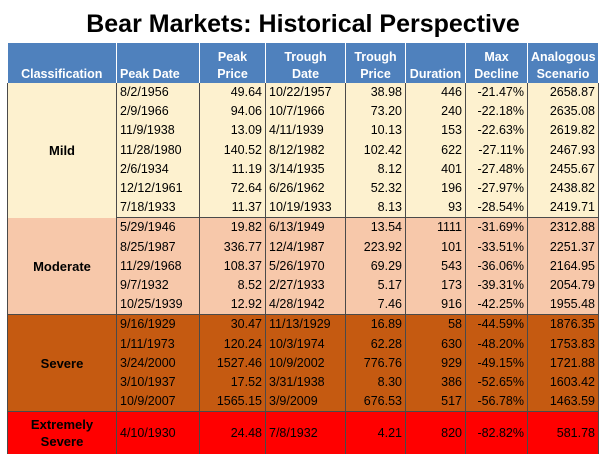 This screenshot has height=473, width=606. Describe the element at coordinates (375, 344) in the screenshot. I see `trough-price-cell: 62.28` at that location.